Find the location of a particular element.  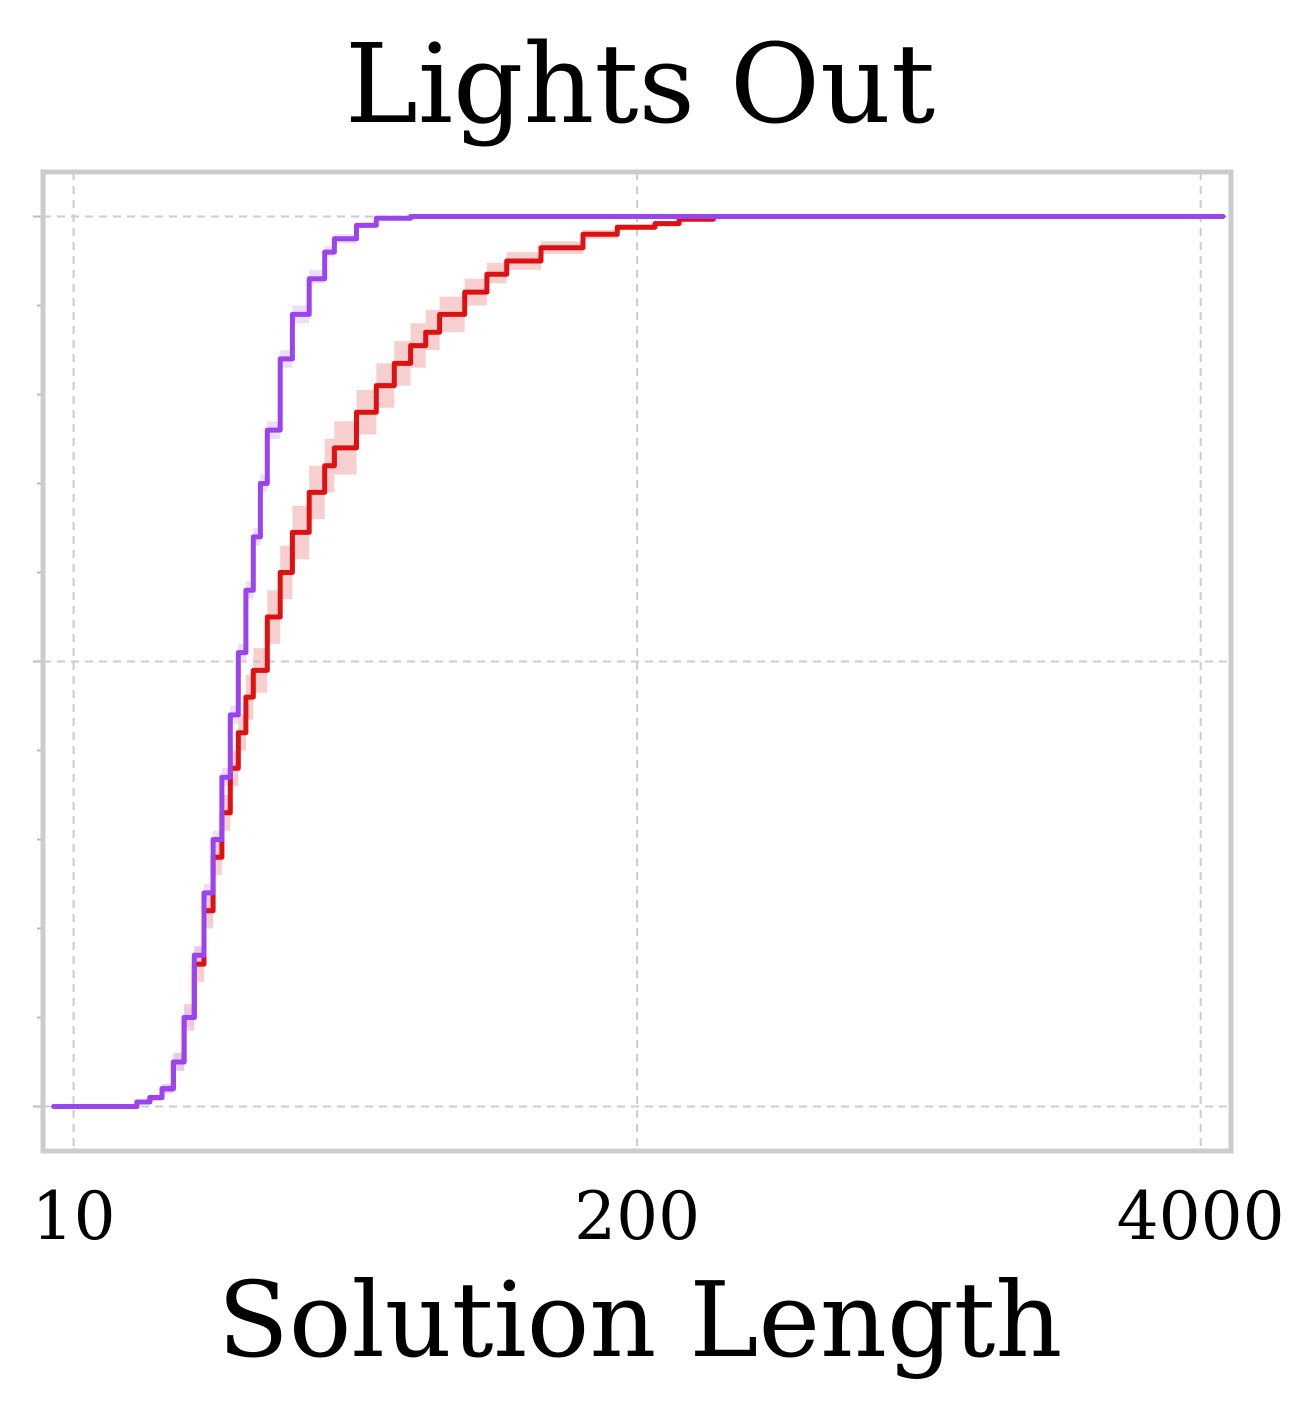

x-tick-labels: 10 200 4000 is located at coordinates (658, 1216).